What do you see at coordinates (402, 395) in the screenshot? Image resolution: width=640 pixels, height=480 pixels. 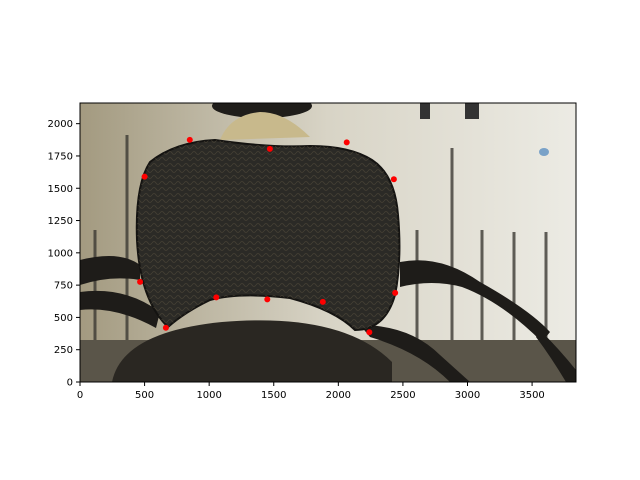 I see `x-tick-label: 2500` at bounding box center [402, 395].